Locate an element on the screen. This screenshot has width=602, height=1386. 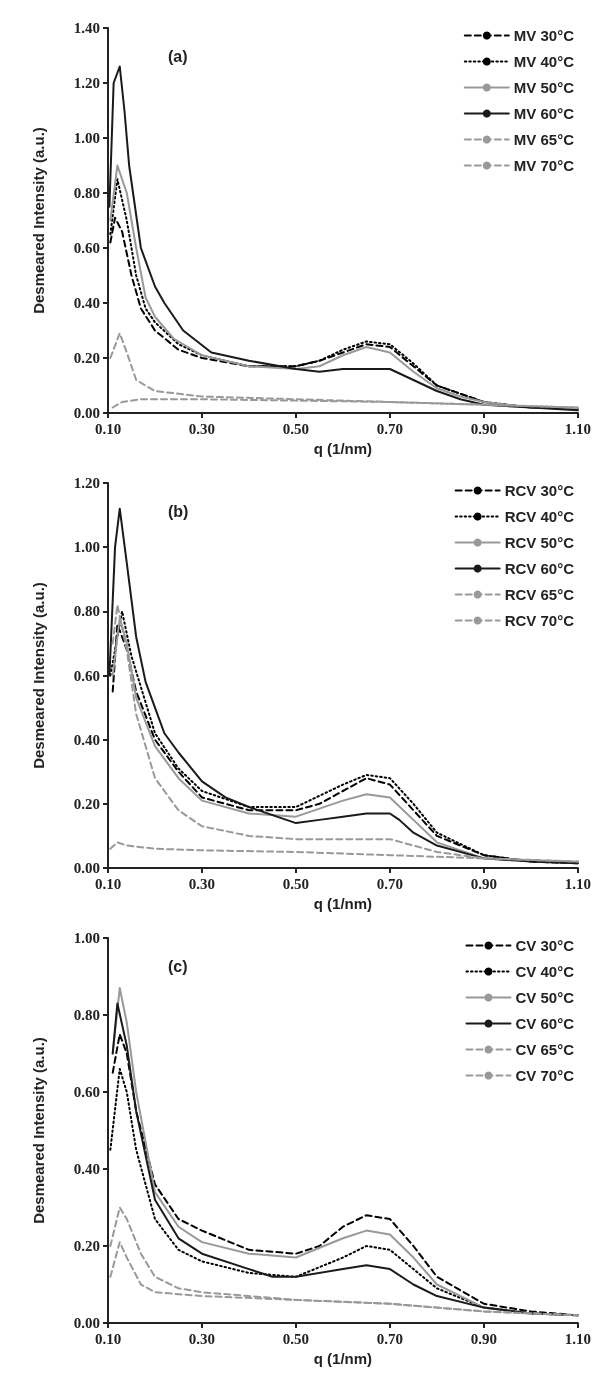
legend-label: CV 70°C is located at coordinates (545, 1075).